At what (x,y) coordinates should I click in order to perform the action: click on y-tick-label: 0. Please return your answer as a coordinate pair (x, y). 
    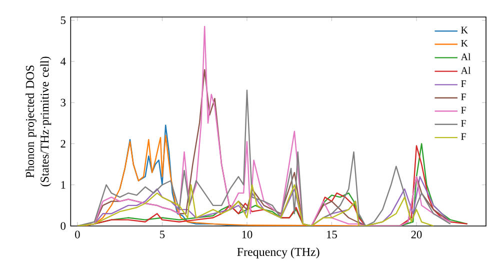
    Looking at the image, I should click on (63, 226).